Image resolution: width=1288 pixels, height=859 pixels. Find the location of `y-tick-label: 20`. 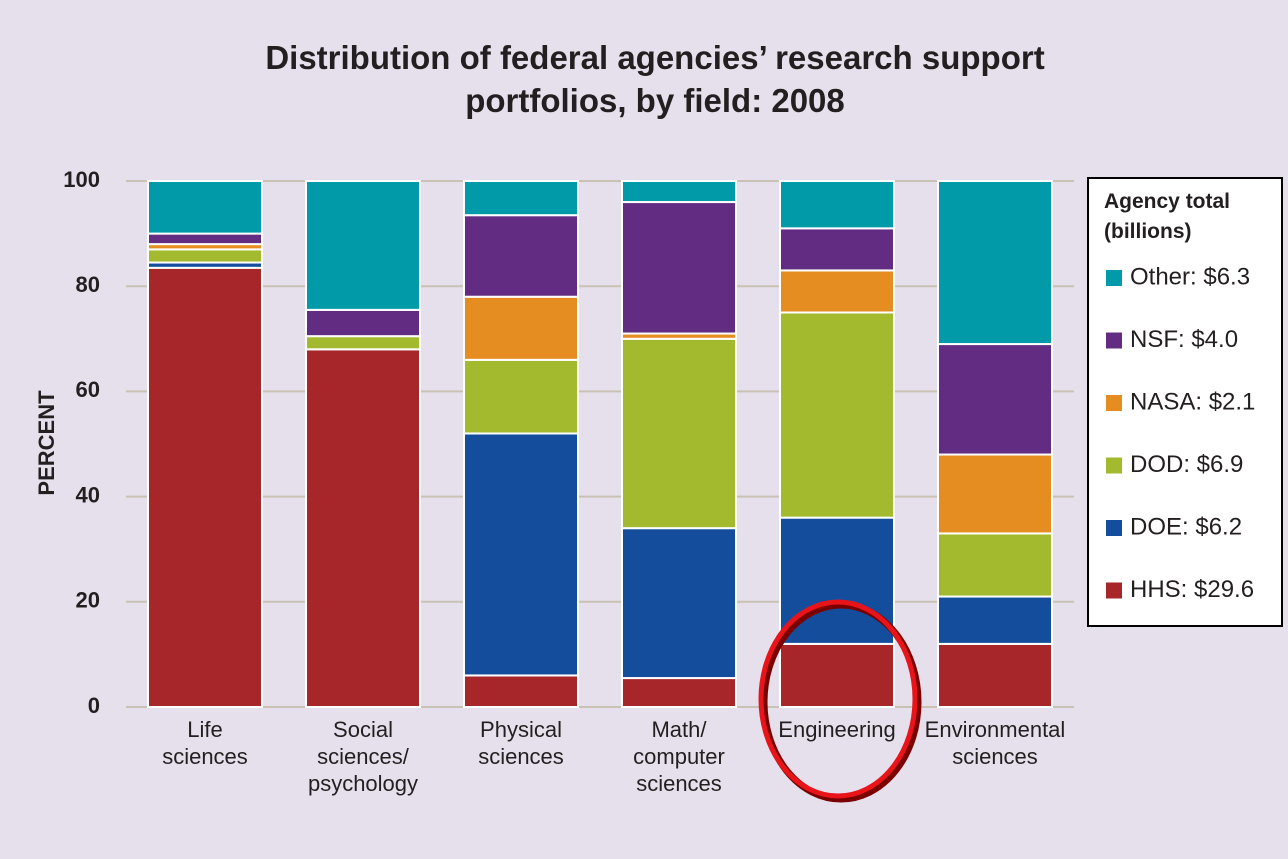

y-tick-label: 20 is located at coordinates (88, 600).